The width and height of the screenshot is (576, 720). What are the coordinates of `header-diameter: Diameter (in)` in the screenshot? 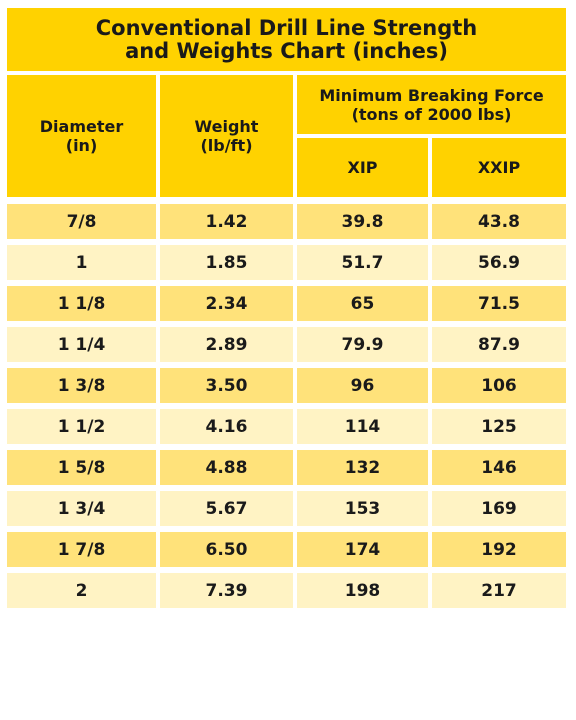 It's located at (81, 136).